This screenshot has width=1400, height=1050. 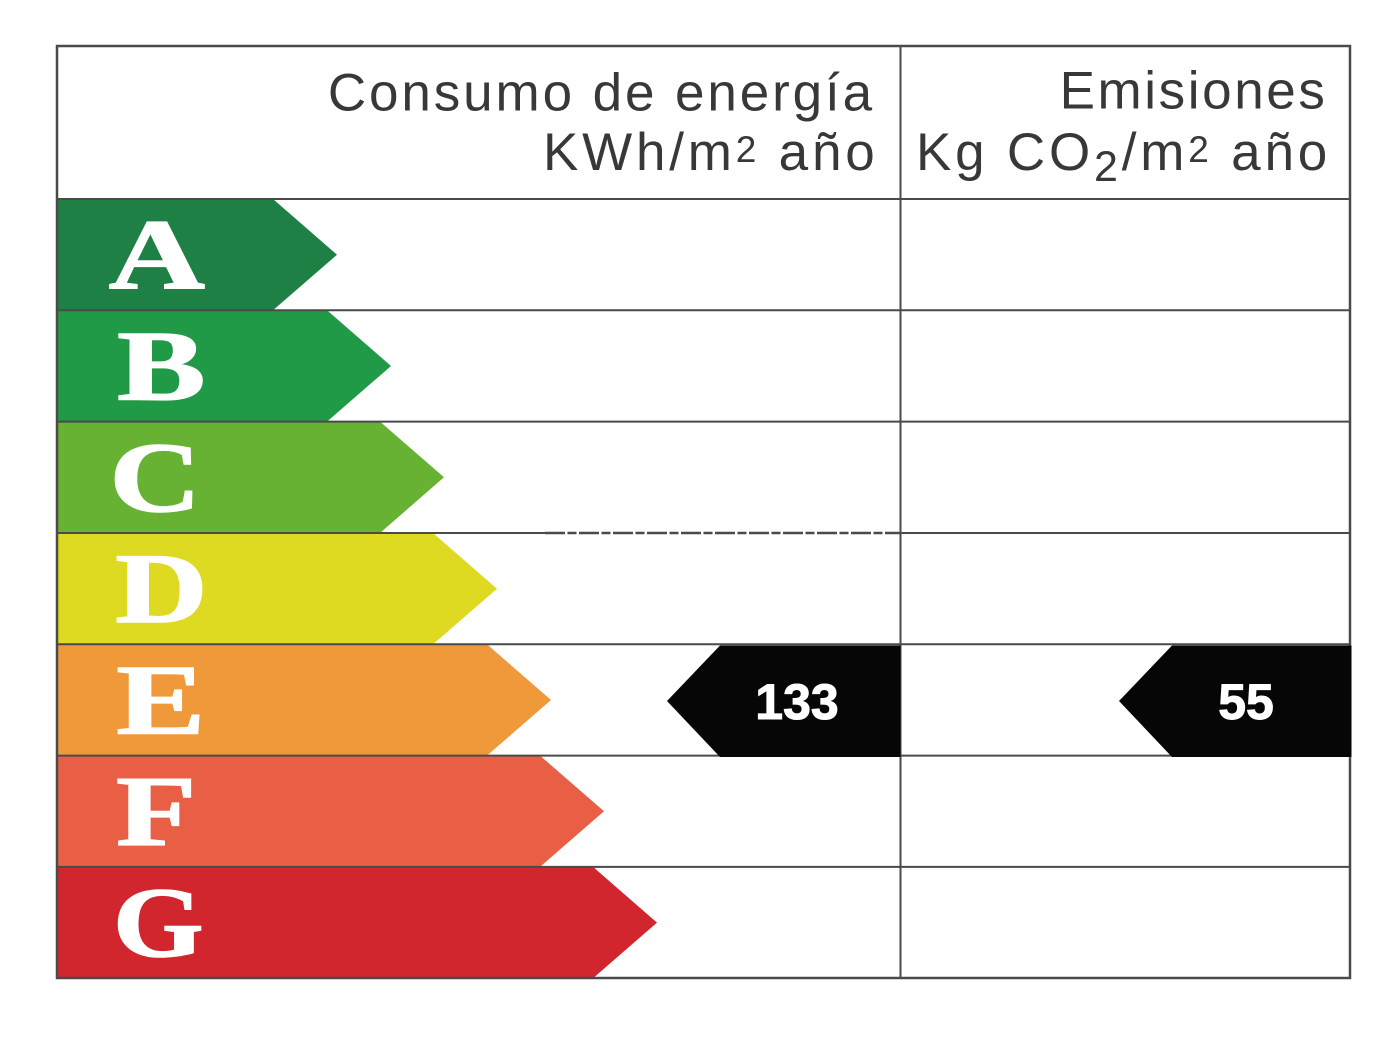 What do you see at coordinates (154, 476) in the screenshot?
I see `svg-text: C` at bounding box center [154, 476].